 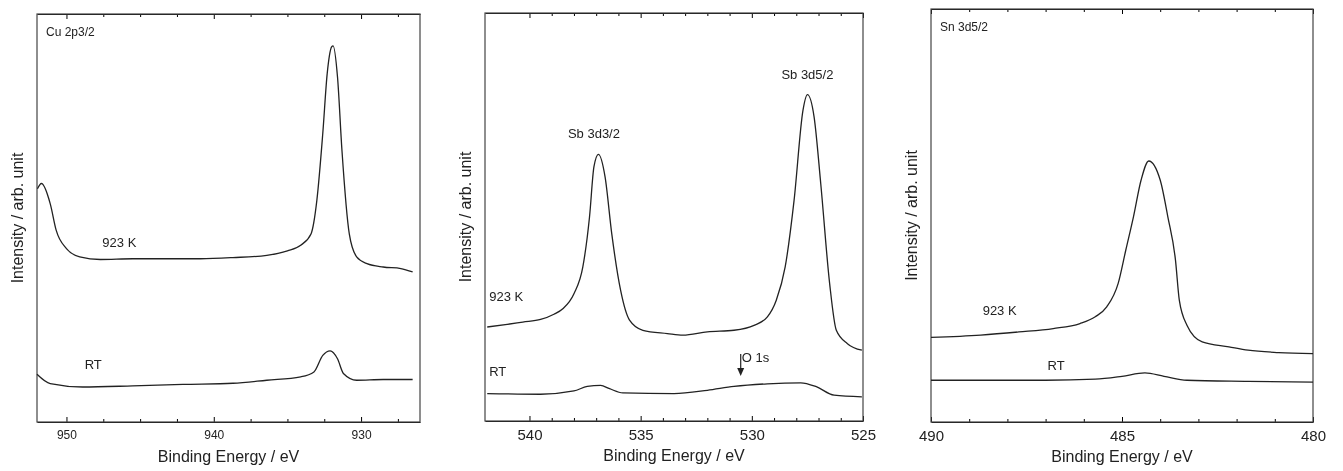 What do you see at coordinates (752, 434) in the screenshot?
I see `x-tick-label: 530` at bounding box center [752, 434].